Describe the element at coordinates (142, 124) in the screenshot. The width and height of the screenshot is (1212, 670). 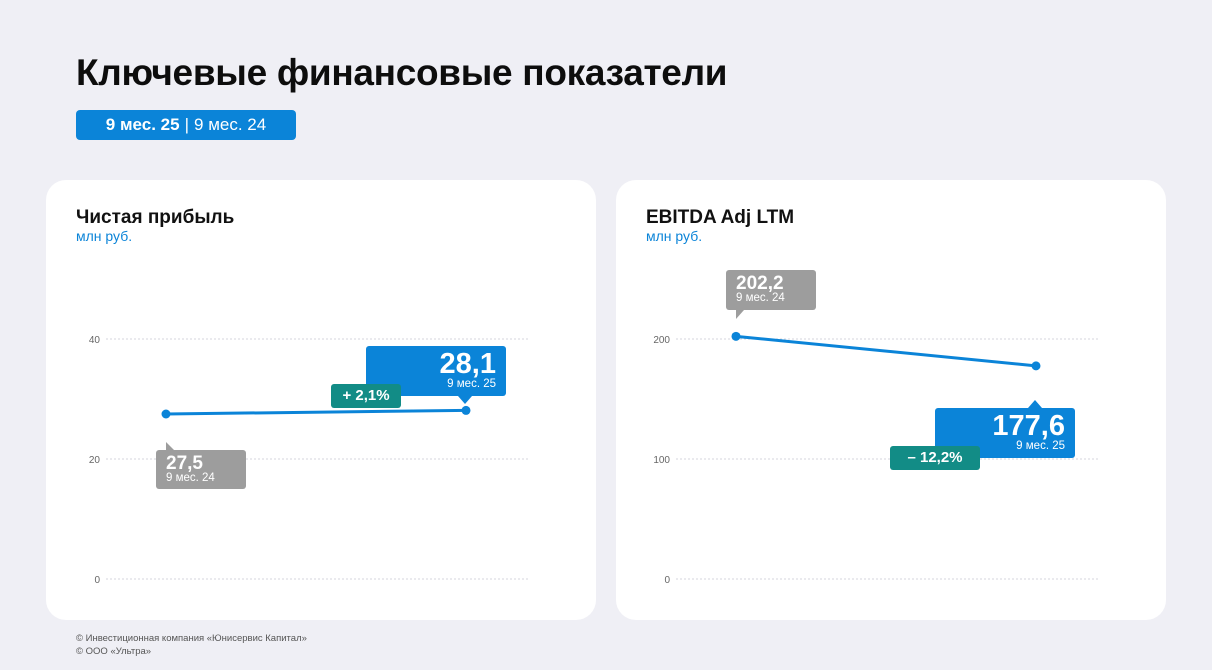
I see `period-option-current: 9 мес. 25` at that location.